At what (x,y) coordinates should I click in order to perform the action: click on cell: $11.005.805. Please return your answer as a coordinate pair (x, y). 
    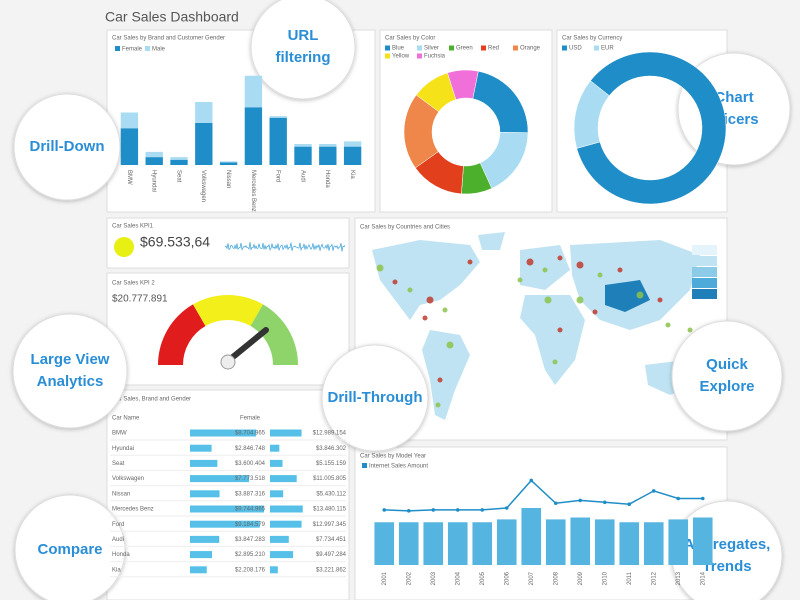
    Looking at the image, I should click on (330, 479).